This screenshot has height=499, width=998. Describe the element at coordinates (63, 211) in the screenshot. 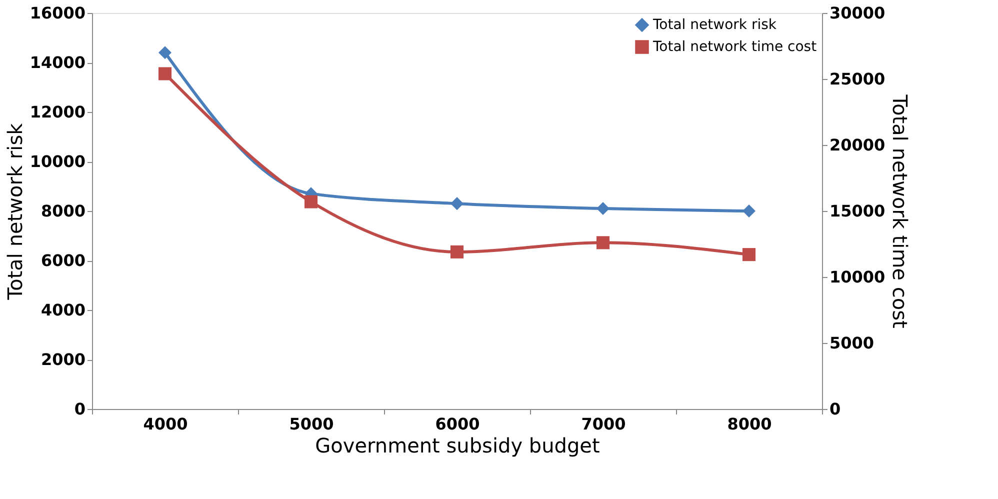

I see `y-tick-label: 8000` at that location.